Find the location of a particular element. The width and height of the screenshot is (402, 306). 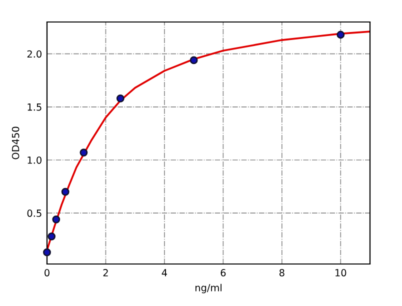

x-tick-label: 8 is located at coordinates (281, 272).